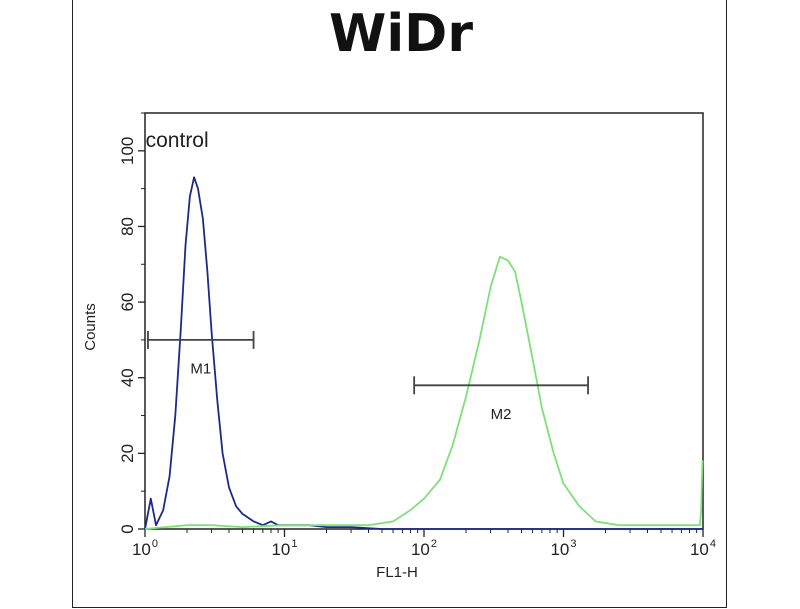 The image size is (800, 609). Describe the element at coordinates (90, 327) in the screenshot. I see `y-axis-label: Counts` at that location.